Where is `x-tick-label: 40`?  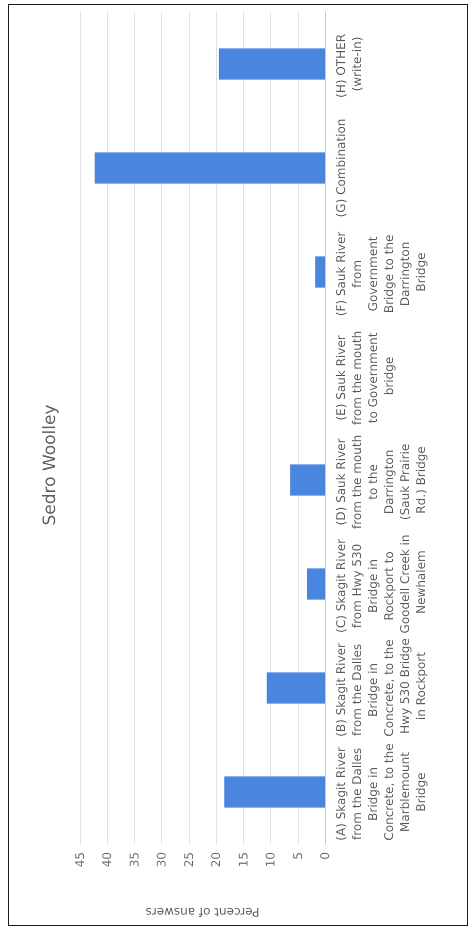 x-tick-label: 40 is located at coordinates (107, 860).